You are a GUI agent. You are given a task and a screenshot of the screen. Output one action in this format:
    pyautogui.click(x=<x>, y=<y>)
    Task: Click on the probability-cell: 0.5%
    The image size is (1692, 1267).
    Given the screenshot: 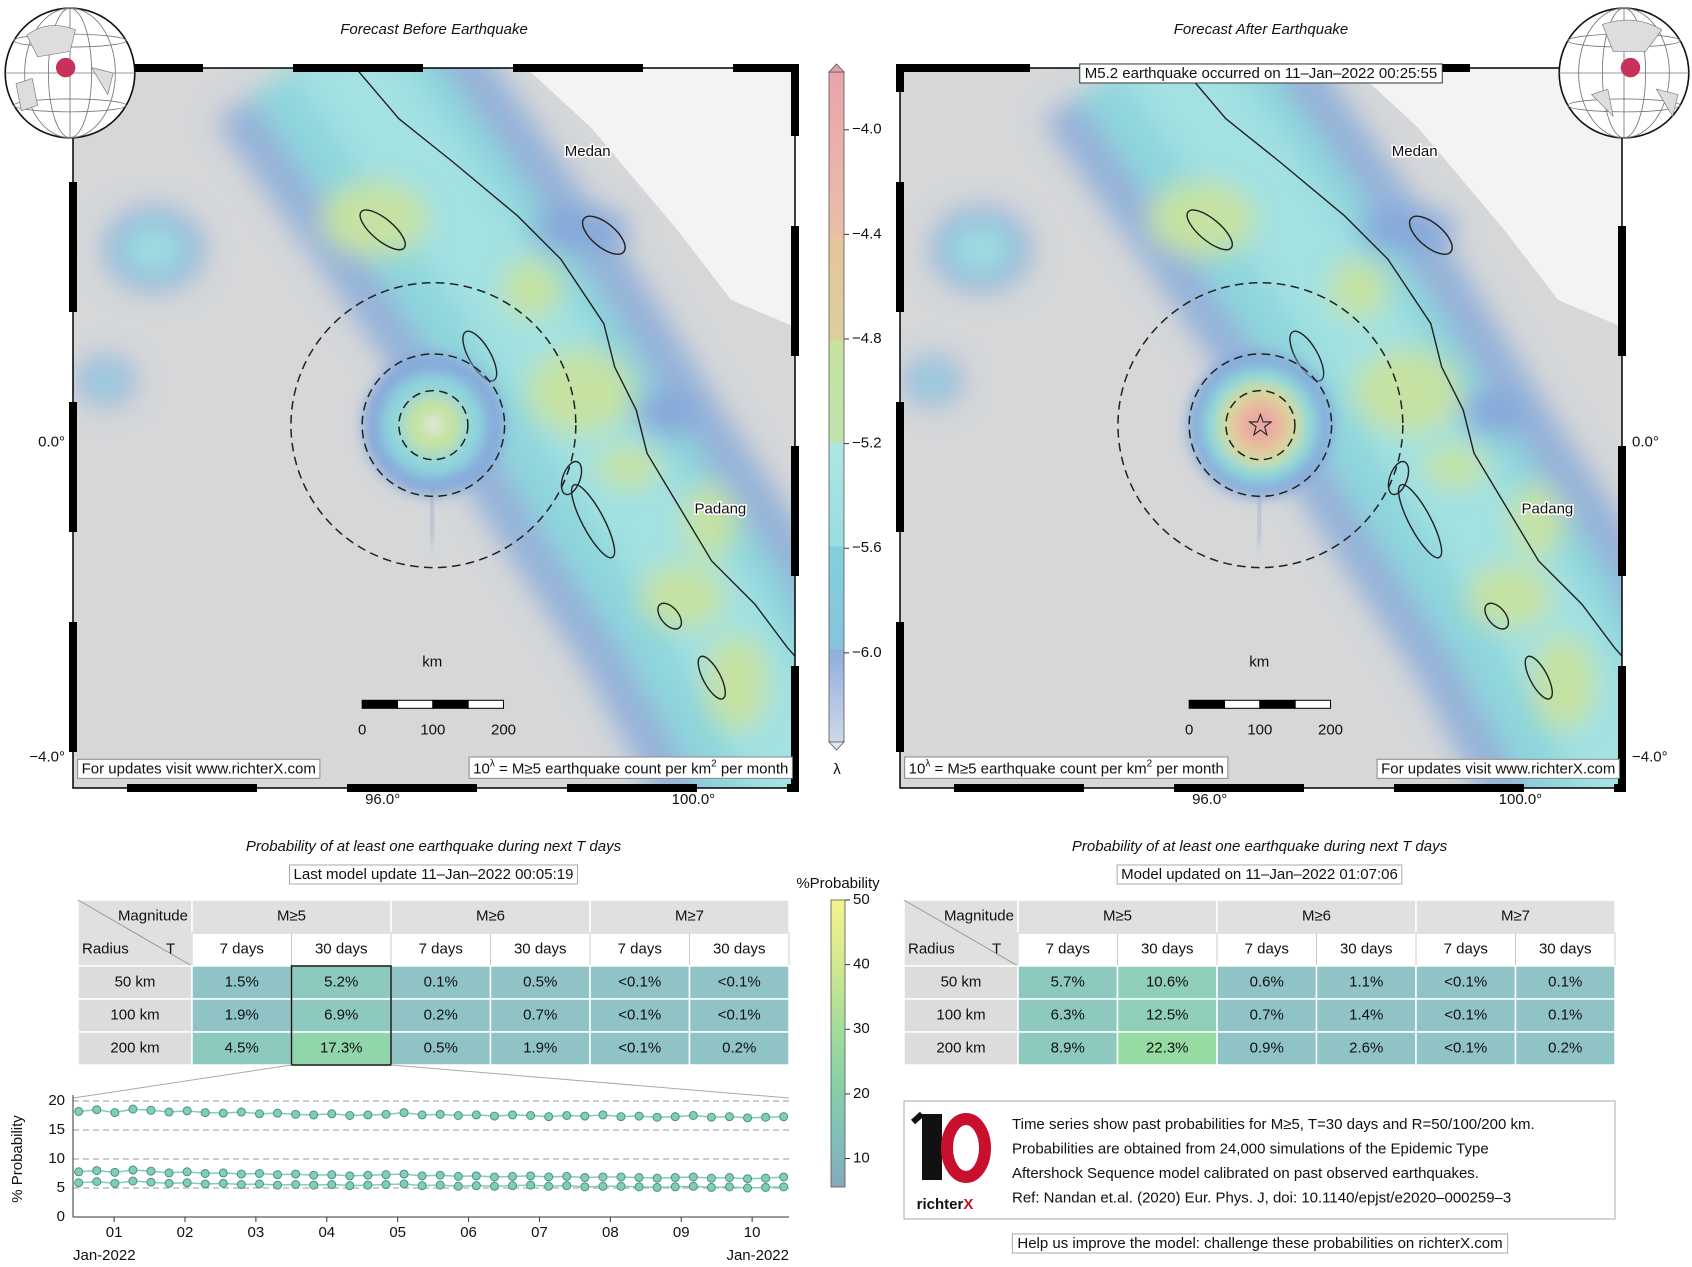 What is the action you would take?
    pyautogui.click(x=540, y=981)
    